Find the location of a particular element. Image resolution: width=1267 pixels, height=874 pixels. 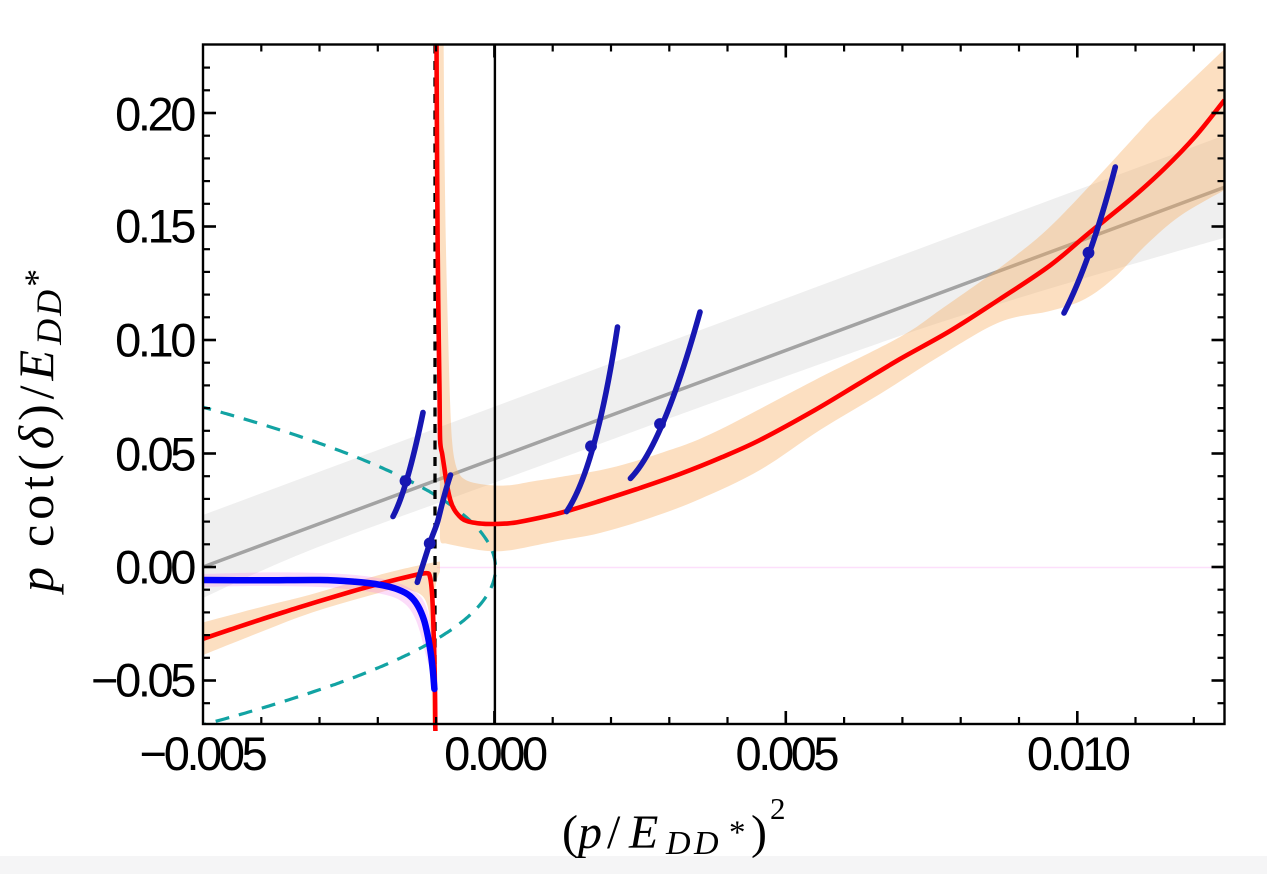

svg-text: 0.00 is located at coordinates (155, 567).